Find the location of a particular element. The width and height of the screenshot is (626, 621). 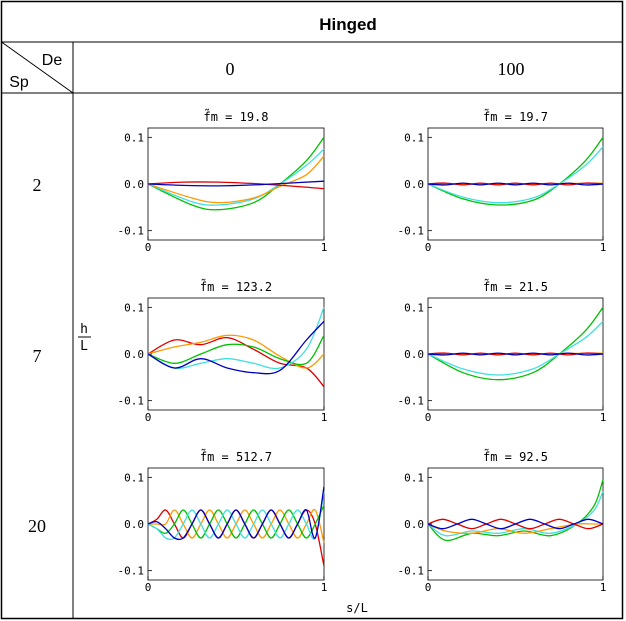

panel-annotation: f̃m = 123.2 is located at coordinates (236, 286).